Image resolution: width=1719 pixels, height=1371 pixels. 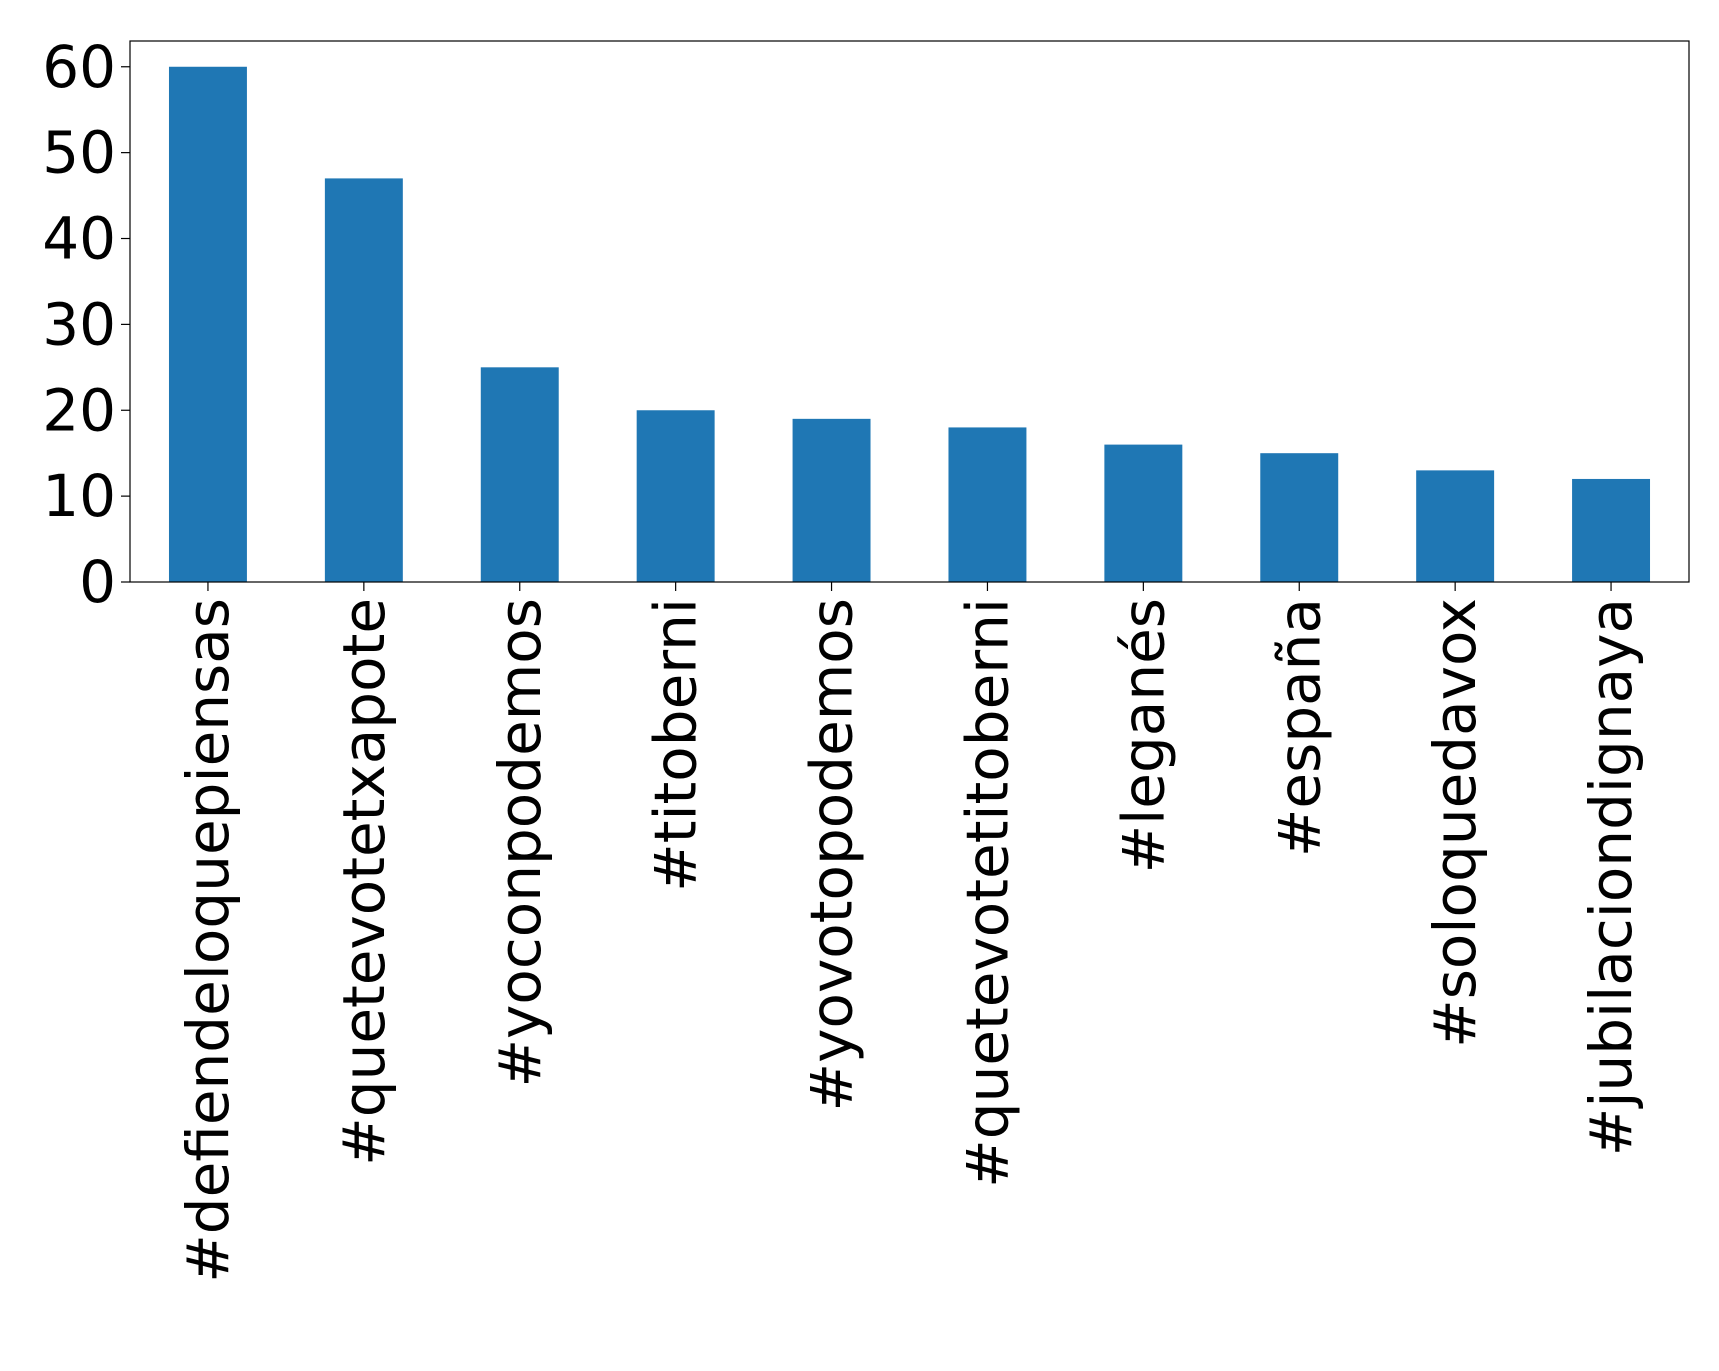 I want to click on y-tick-label-4: 40, so click(x=79, y=239).